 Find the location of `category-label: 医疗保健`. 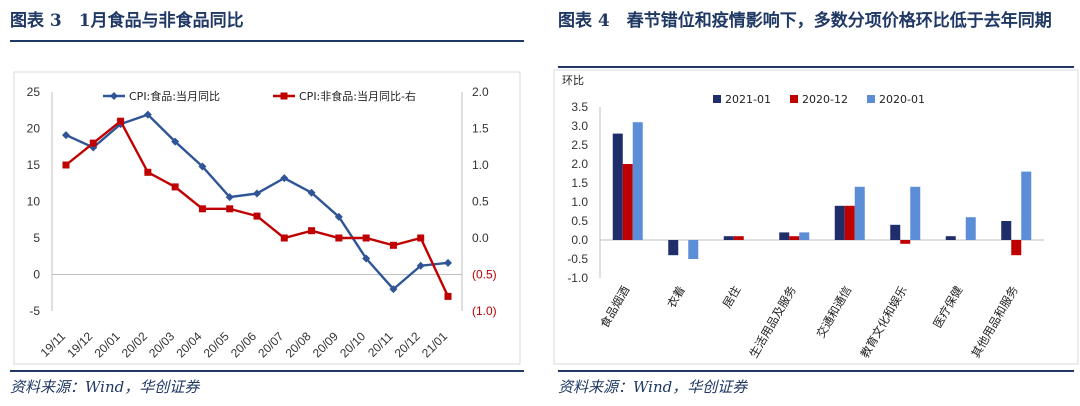

category-label: 医疗保健 is located at coordinates (947, 306).